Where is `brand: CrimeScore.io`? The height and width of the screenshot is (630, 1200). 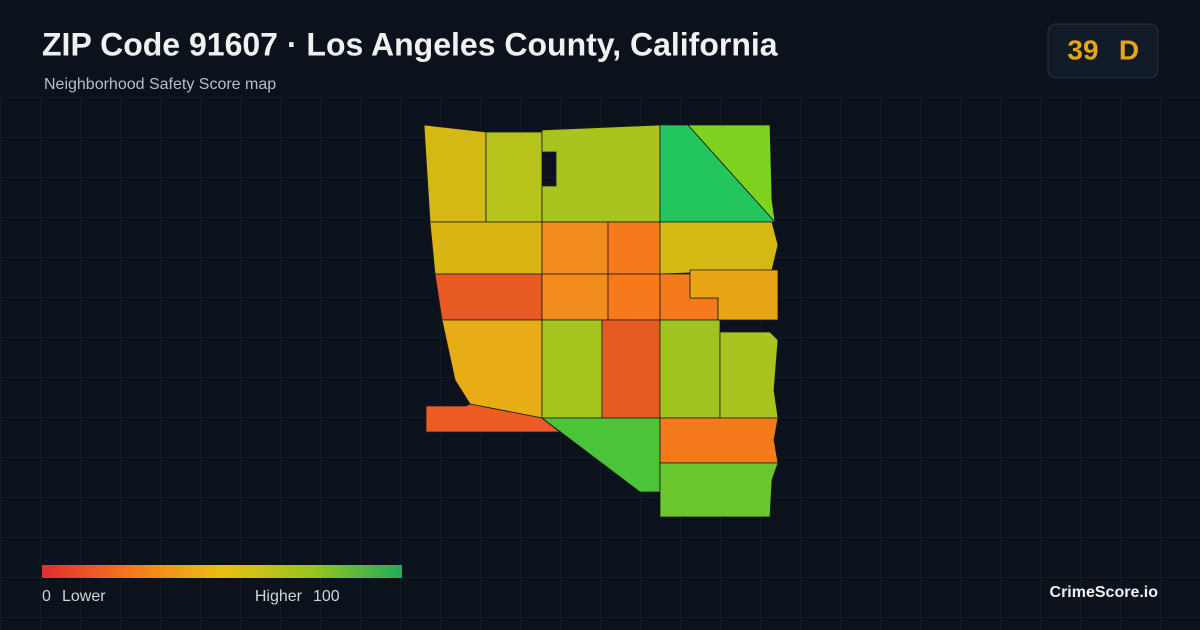
brand: CrimeScore.io is located at coordinates (1104, 592).